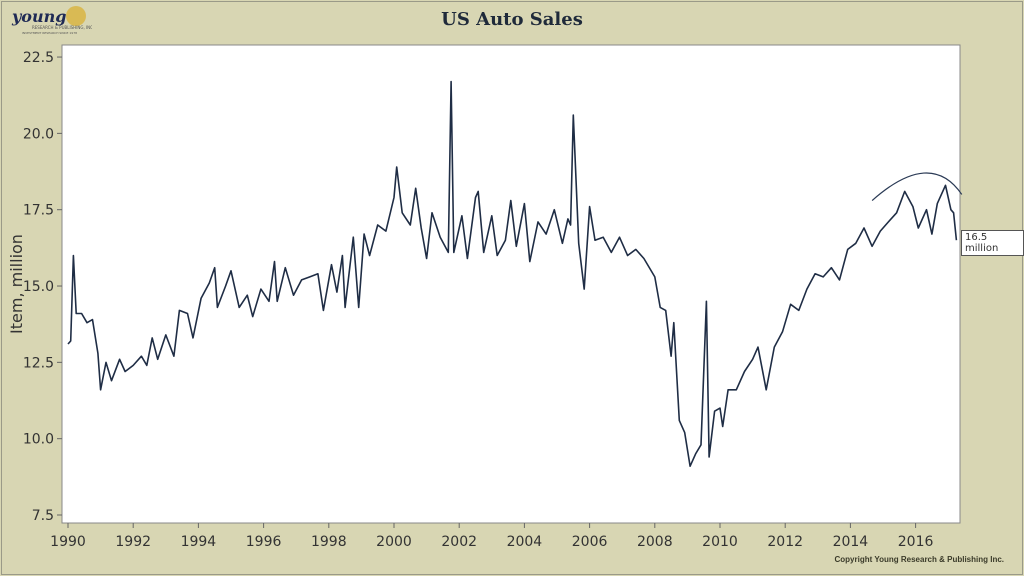 This screenshot has width=1024, height=576. I want to click on x-tick-label: 1998, so click(329, 542).